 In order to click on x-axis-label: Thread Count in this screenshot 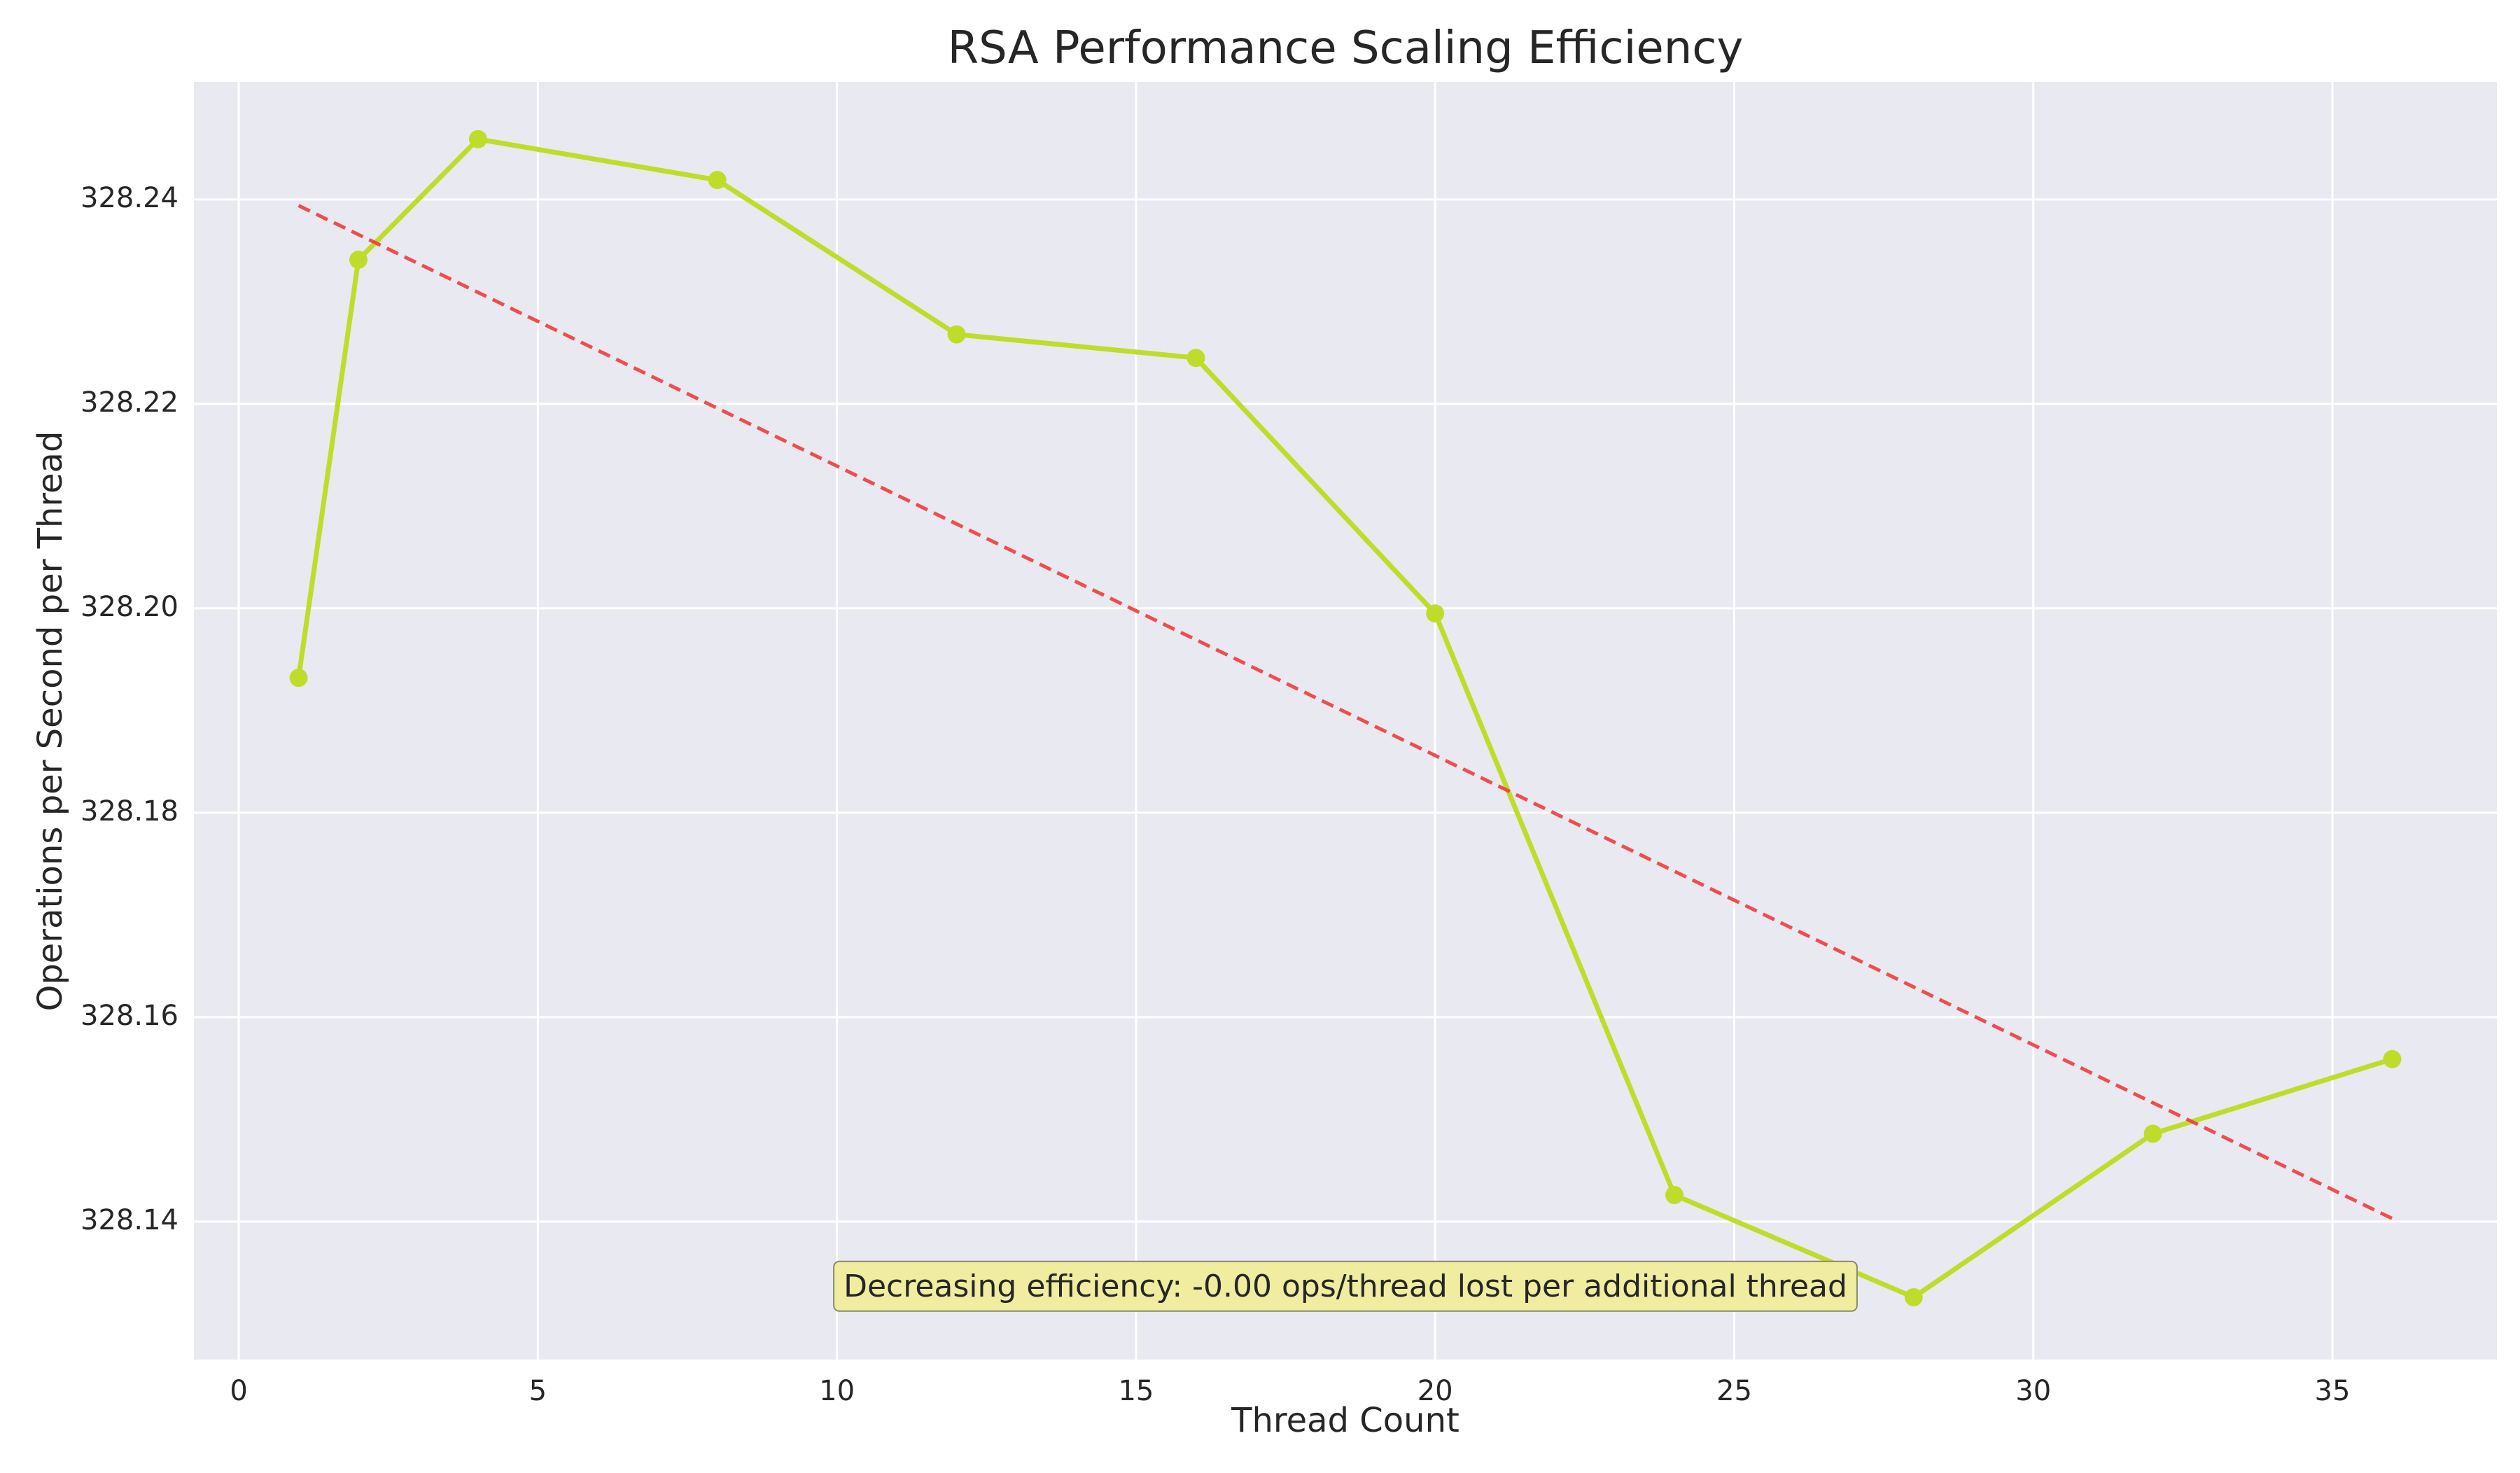, I will do `click(1345, 1420)`.